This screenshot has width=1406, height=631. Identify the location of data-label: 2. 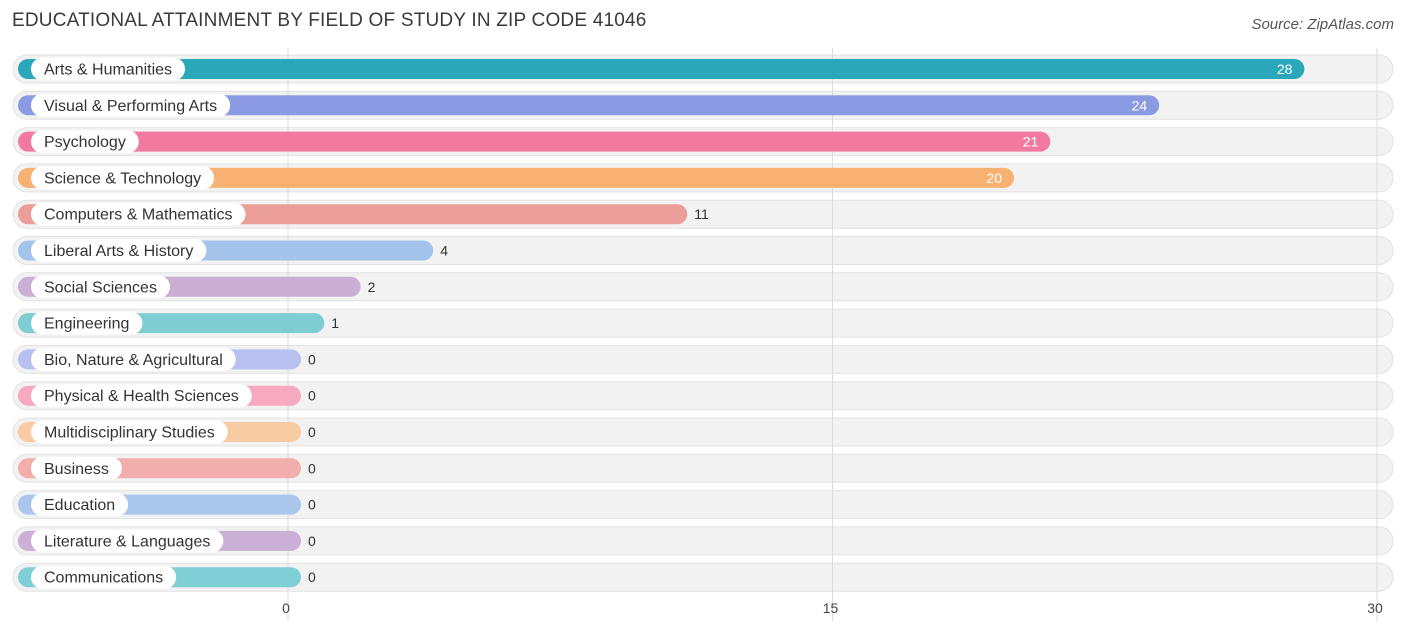
(372, 287).